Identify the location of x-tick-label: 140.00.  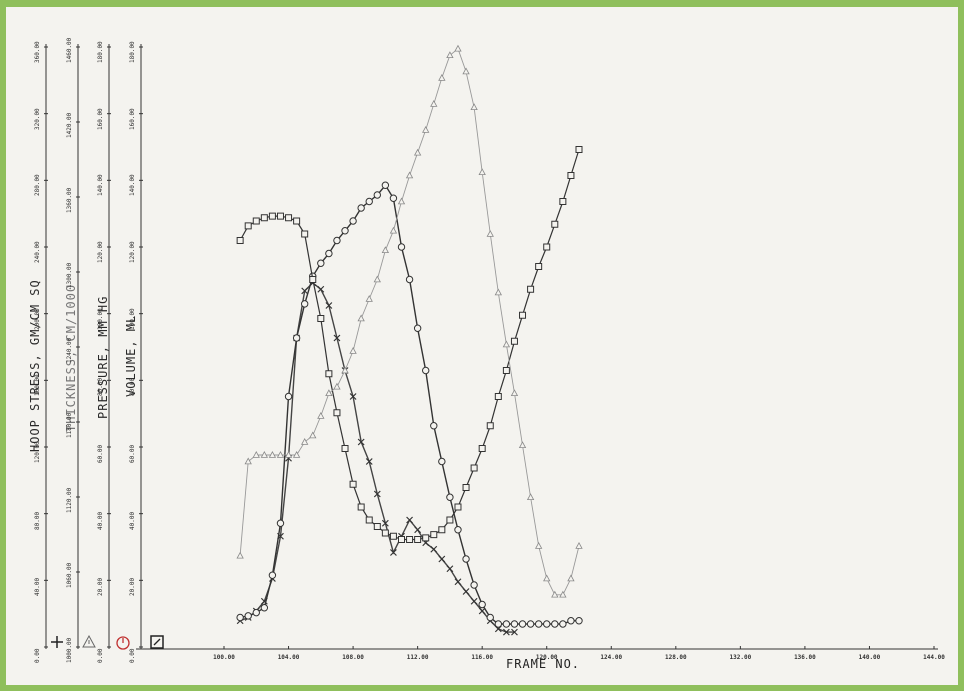
(869, 657).